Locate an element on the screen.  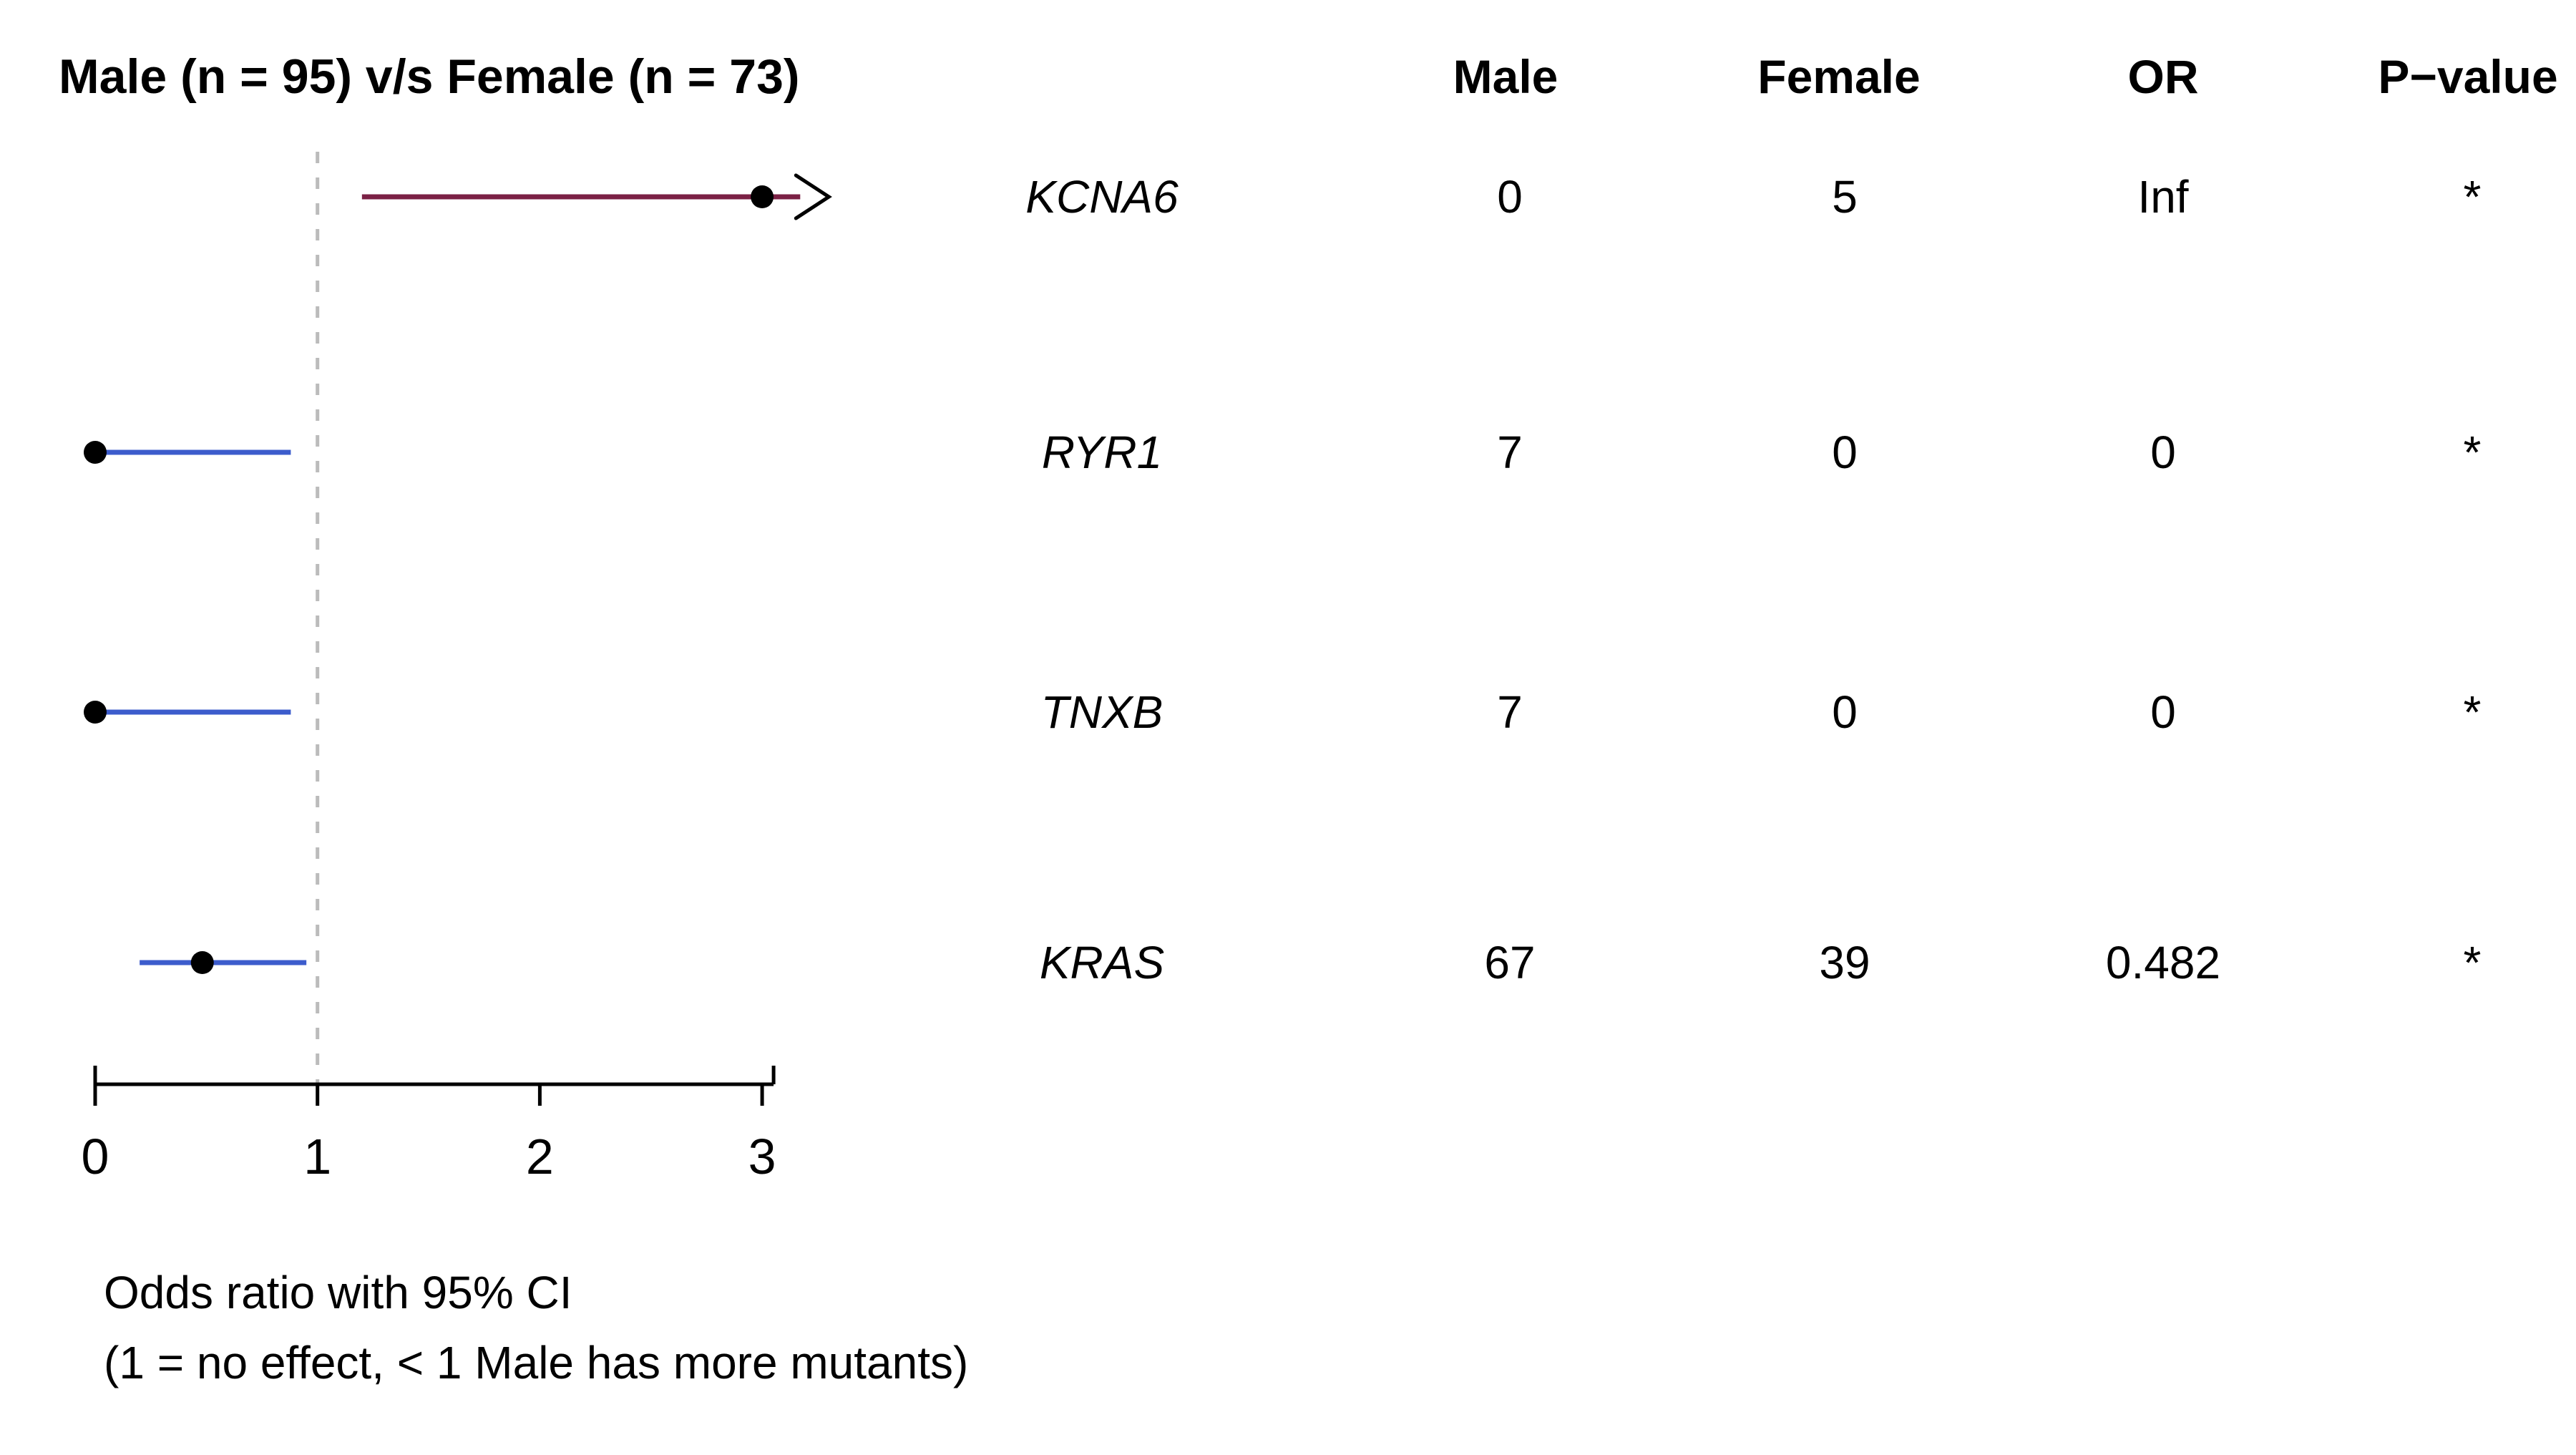
x-axis-tick-label: 1 is located at coordinates (317, 1156).